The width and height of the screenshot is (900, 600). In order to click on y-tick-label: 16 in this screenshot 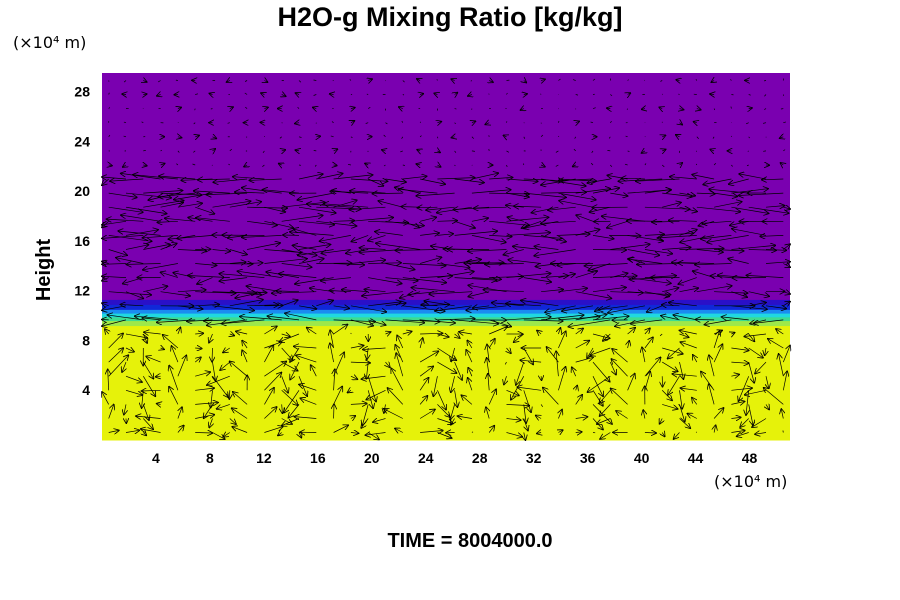, I will do `click(82, 241)`.